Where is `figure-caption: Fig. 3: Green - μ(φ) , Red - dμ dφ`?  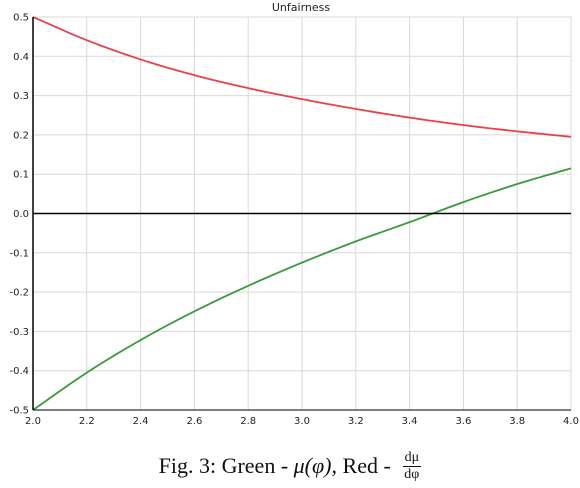 figure-caption: Fig. 3: Green - μ(φ) , Red - dμ dφ is located at coordinates (290, 466).